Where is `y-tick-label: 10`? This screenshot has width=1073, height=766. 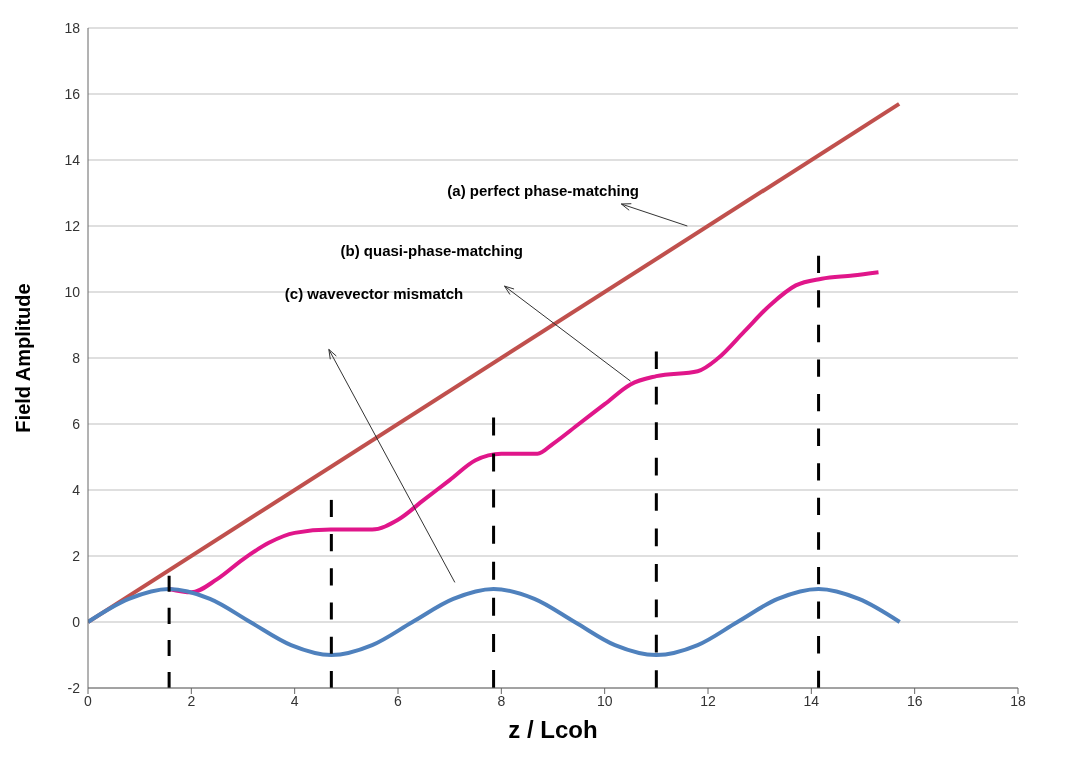
y-tick-label: 10 is located at coordinates (72, 291).